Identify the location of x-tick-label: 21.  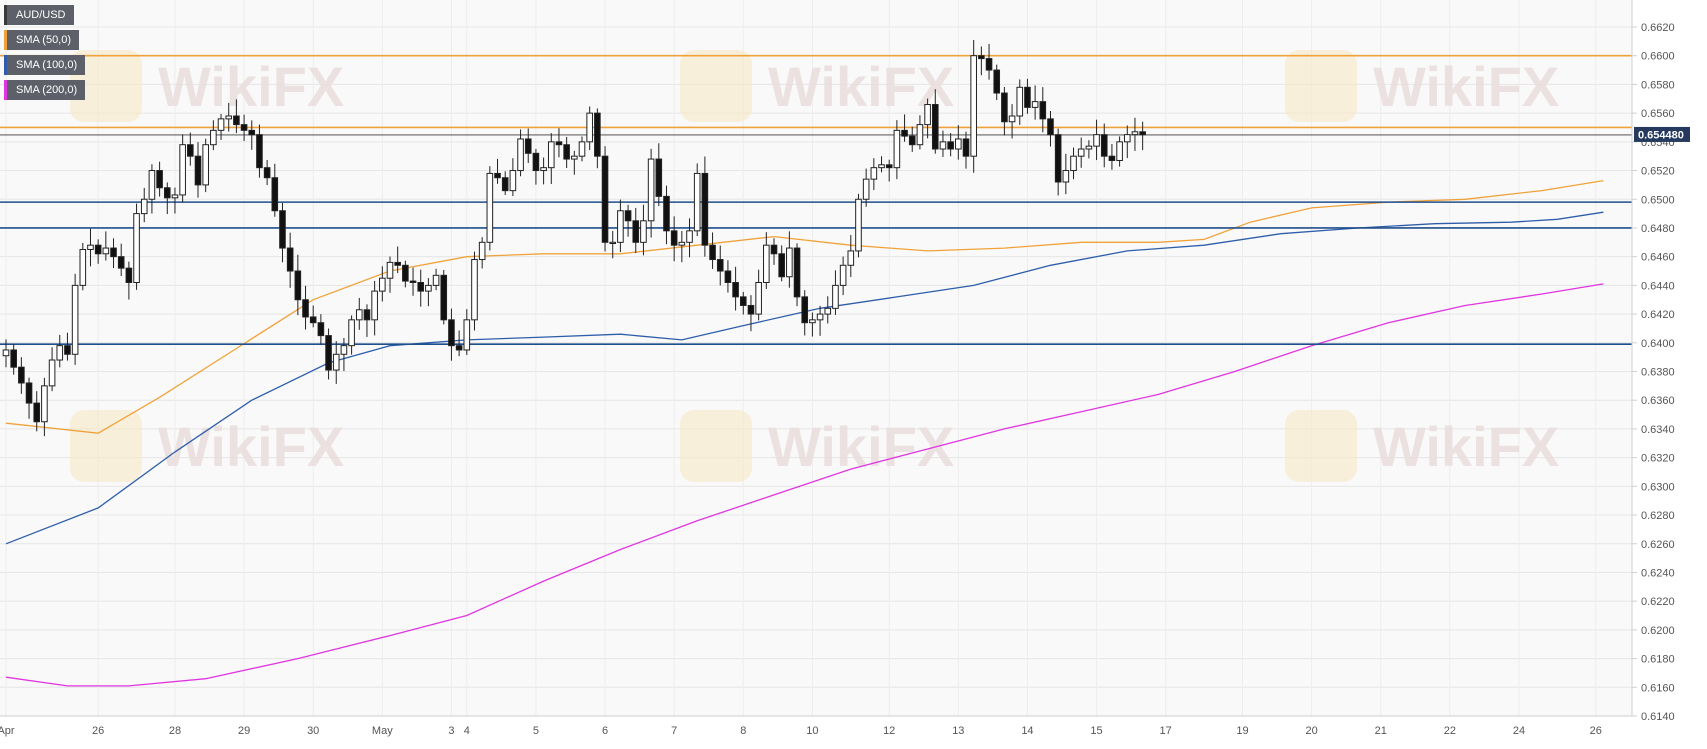
(1381, 731).